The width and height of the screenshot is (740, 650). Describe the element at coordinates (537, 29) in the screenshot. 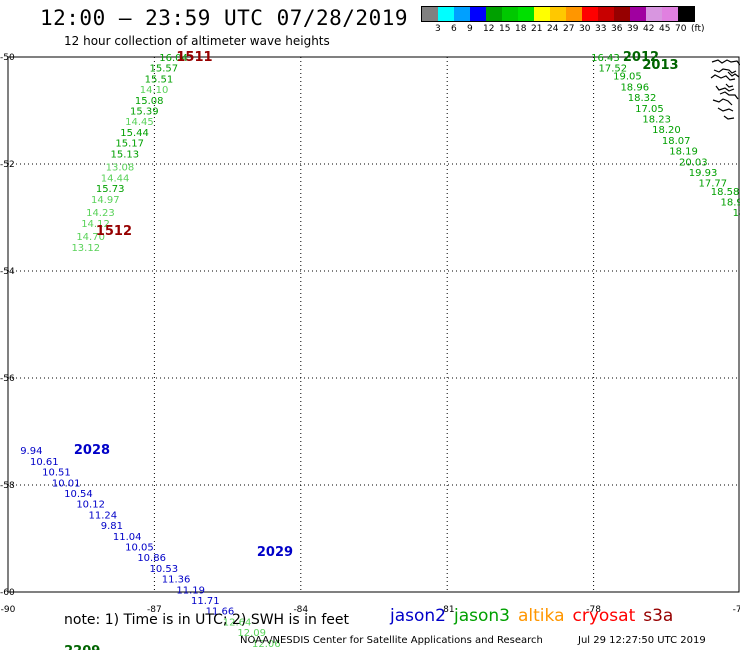

I see `legend-label: 21` at that location.